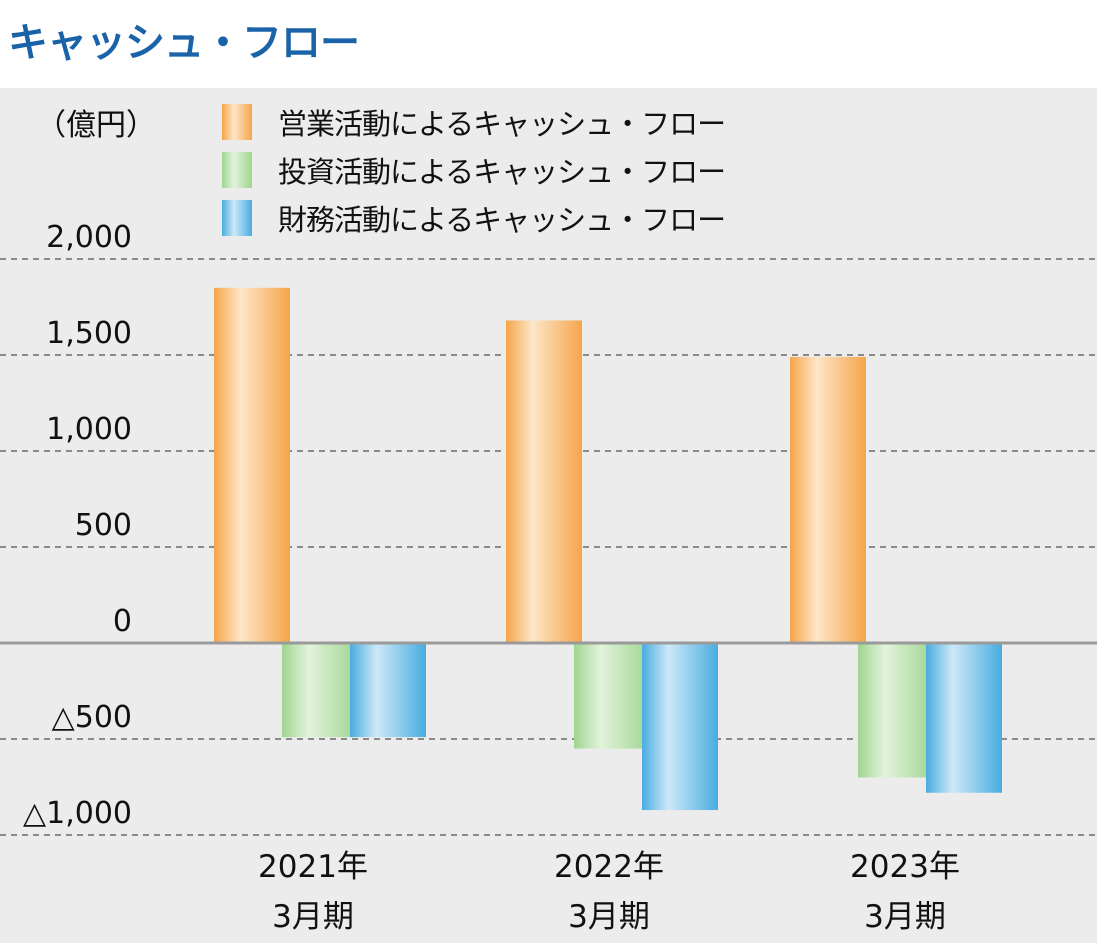 This screenshot has width=1097, height=943. I want to click on legend-label-operating: 営業活動によるキャッシュ・フロー, so click(502, 124).